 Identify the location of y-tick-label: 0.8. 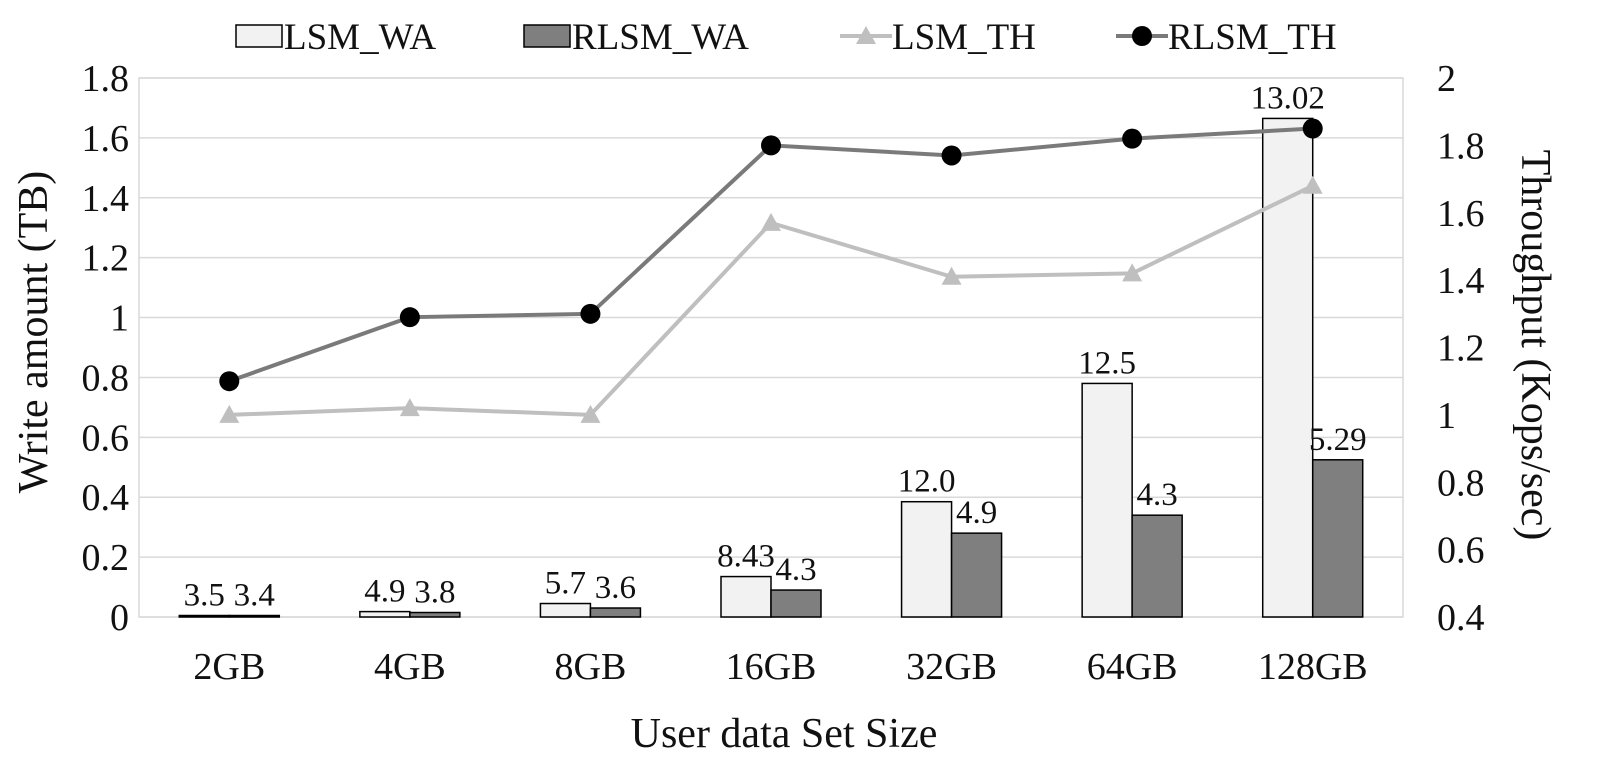
(106, 378).